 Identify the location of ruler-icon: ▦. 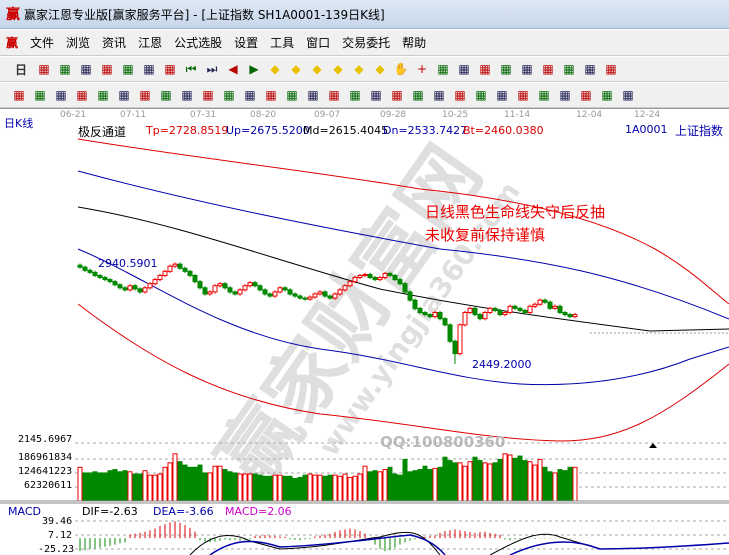
(376, 95).